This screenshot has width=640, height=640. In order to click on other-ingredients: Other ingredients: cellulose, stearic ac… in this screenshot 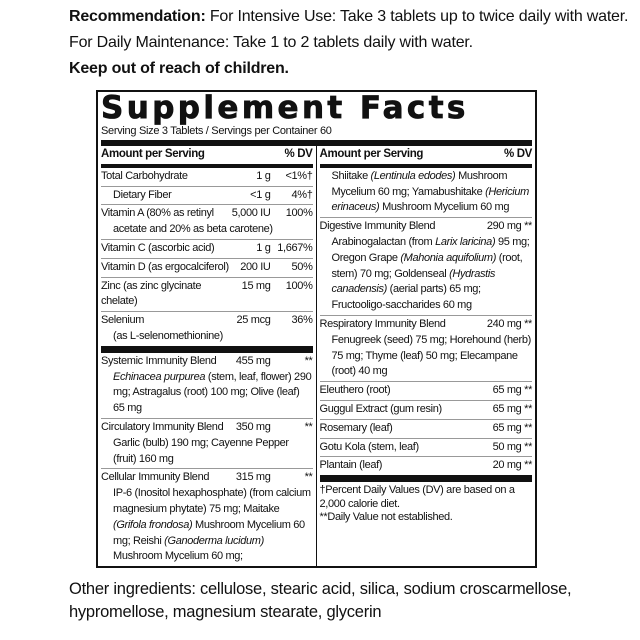, I will do `click(320, 601)`.